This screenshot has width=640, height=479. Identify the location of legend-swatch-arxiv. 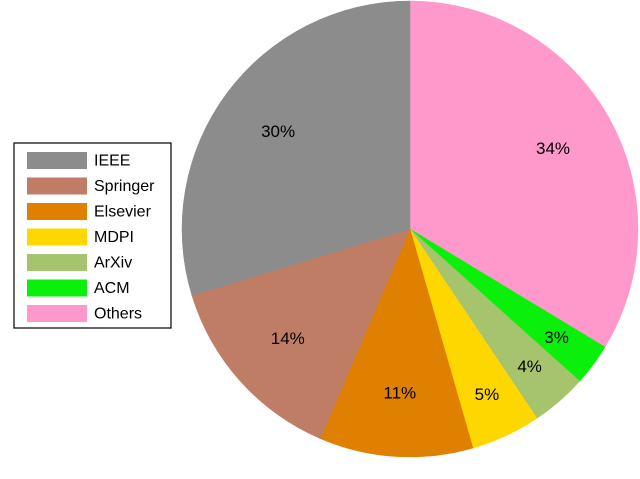
(57, 262).